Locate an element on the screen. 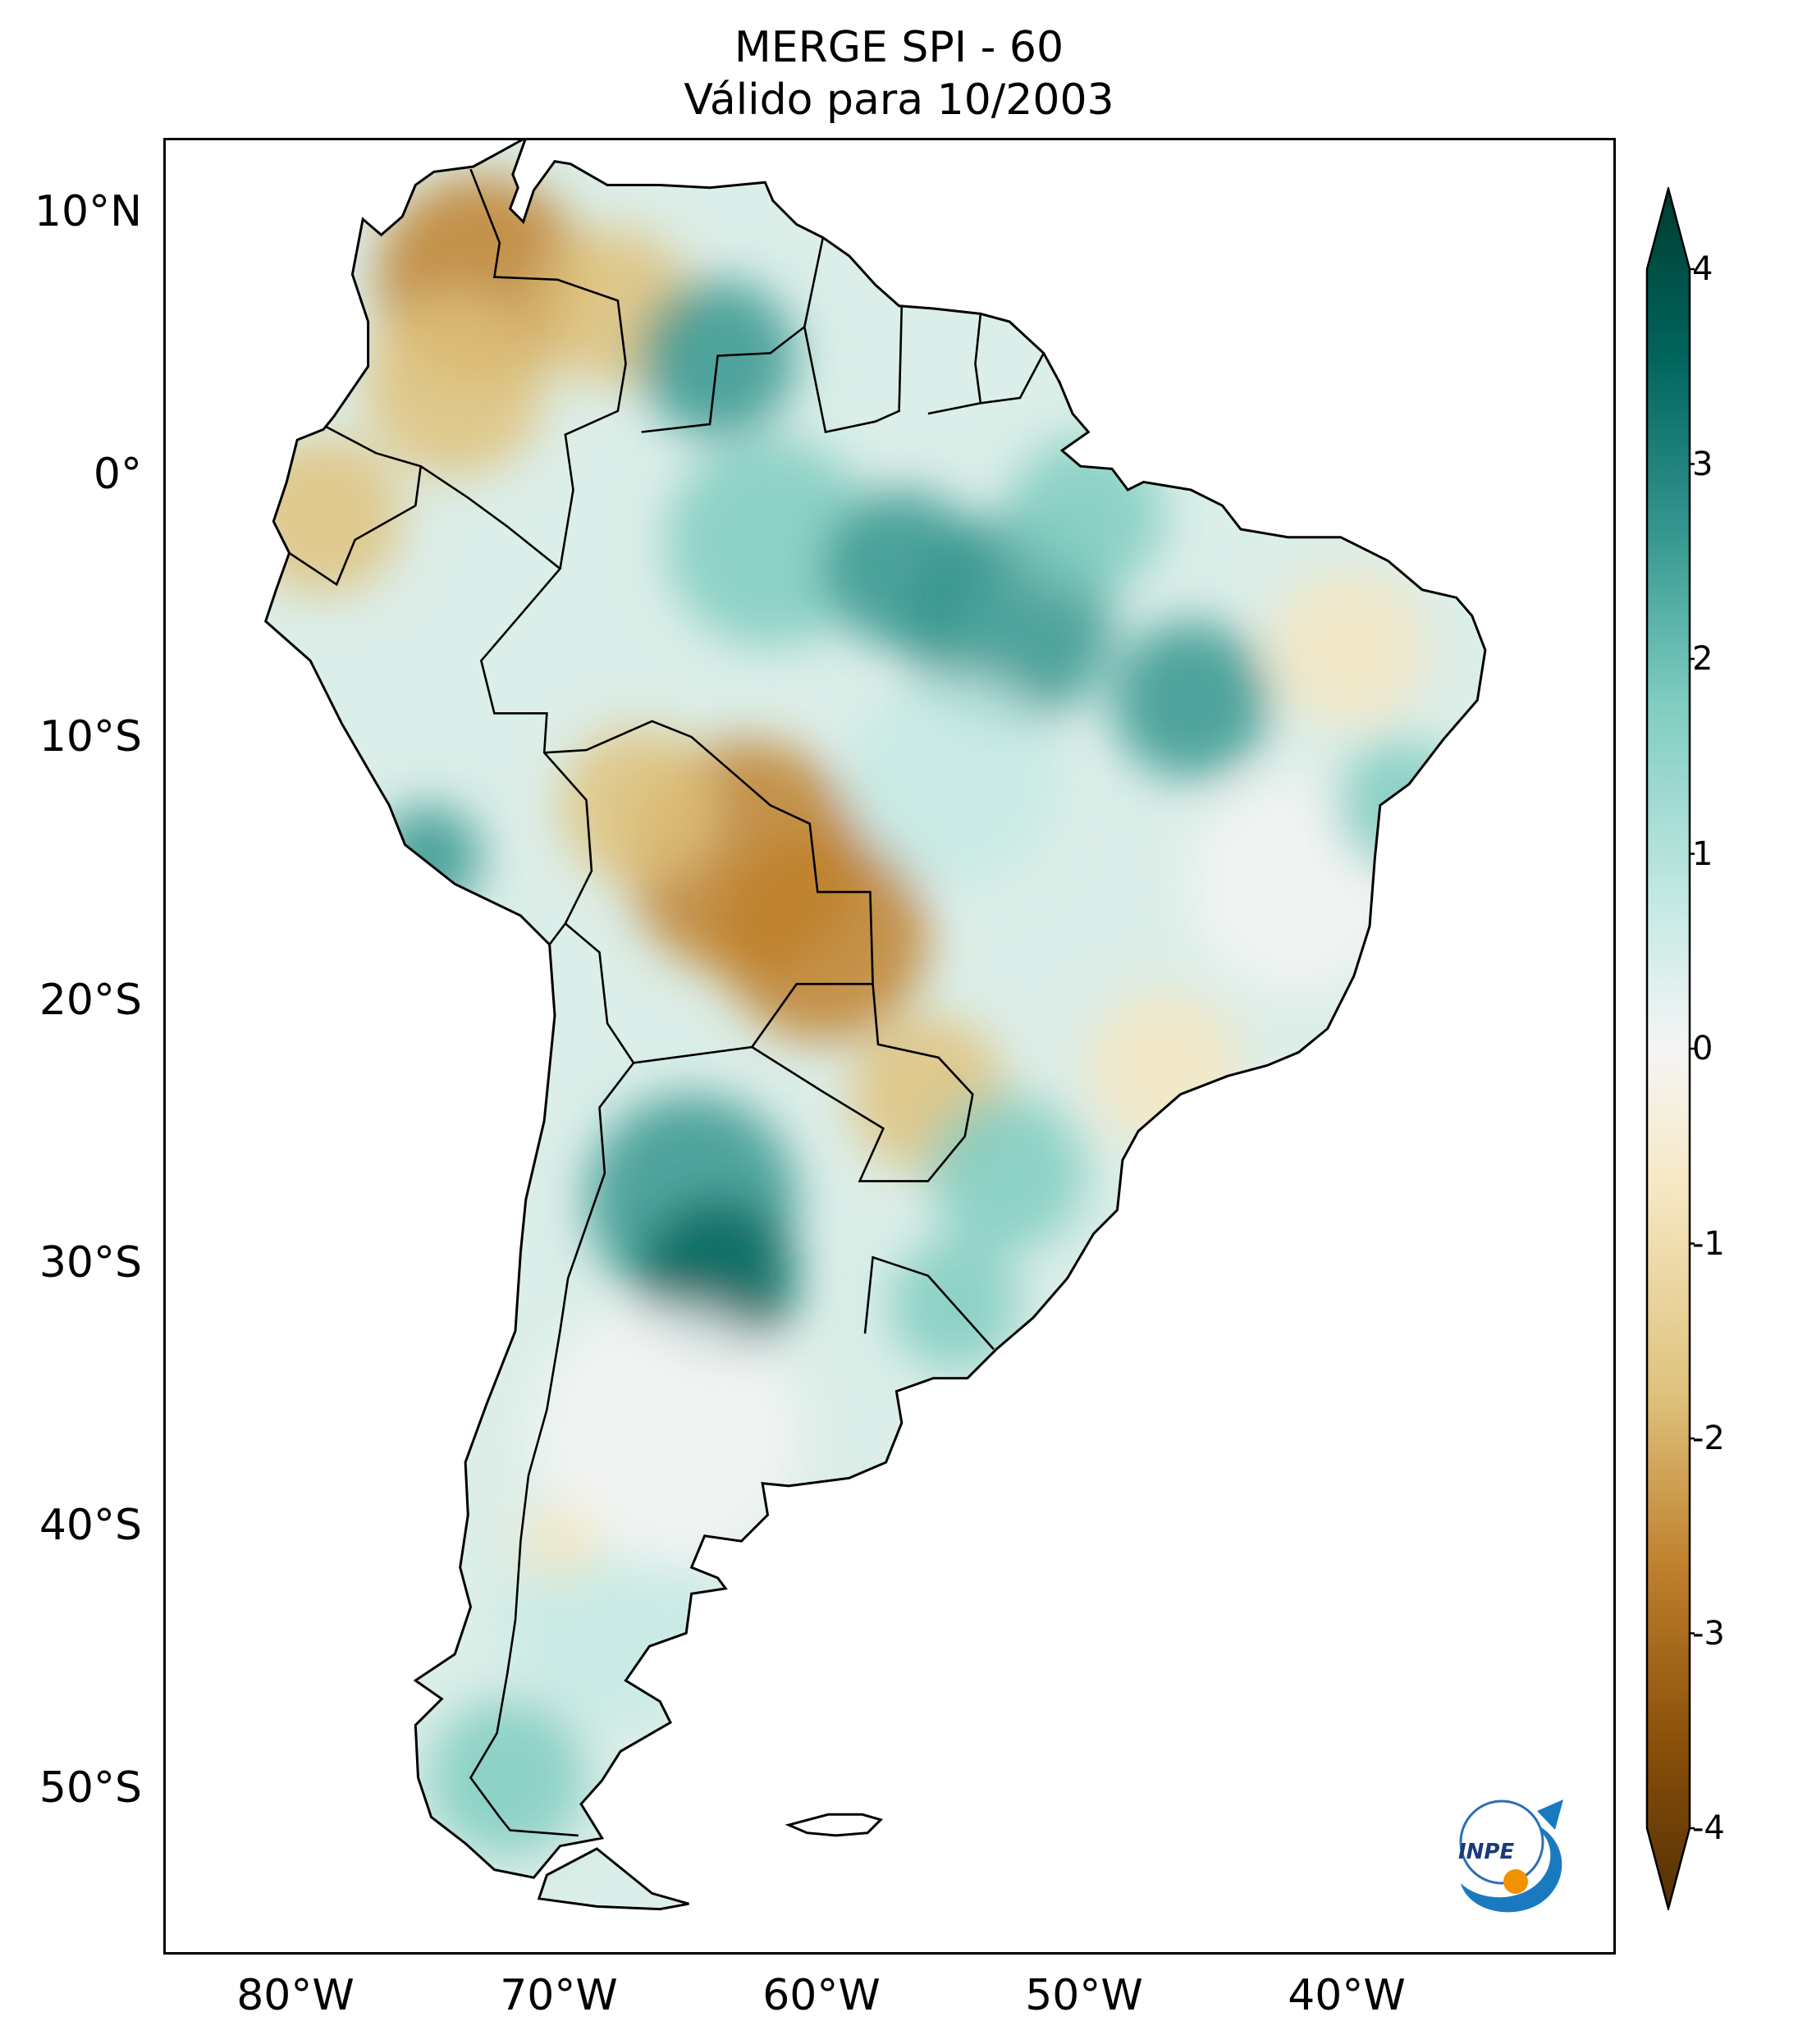  colorbar-tick-label: 4 is located at coordinates (1702, 269).